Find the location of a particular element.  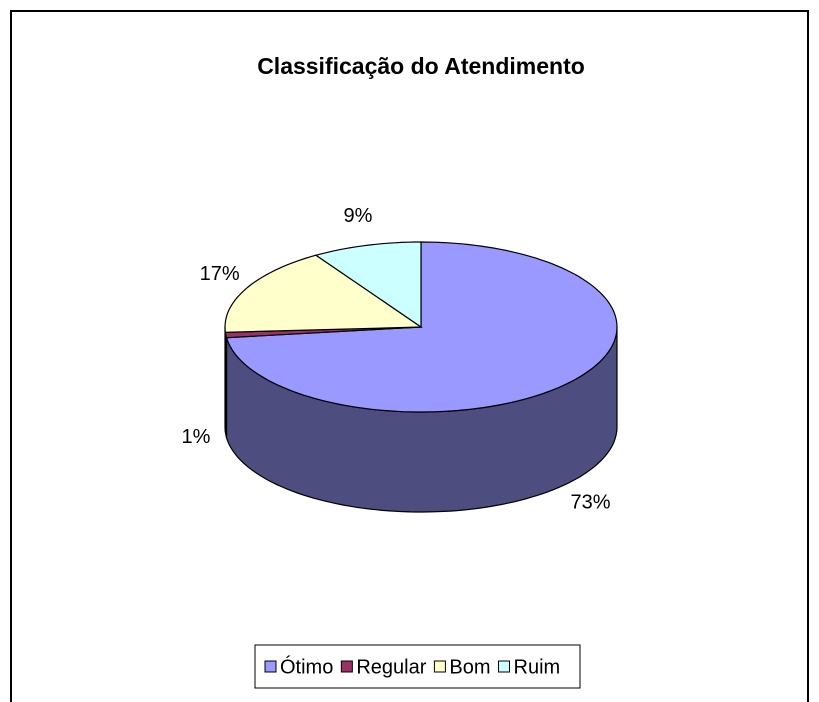

legend-label: Ótimo is located at coordinates (306, 666).